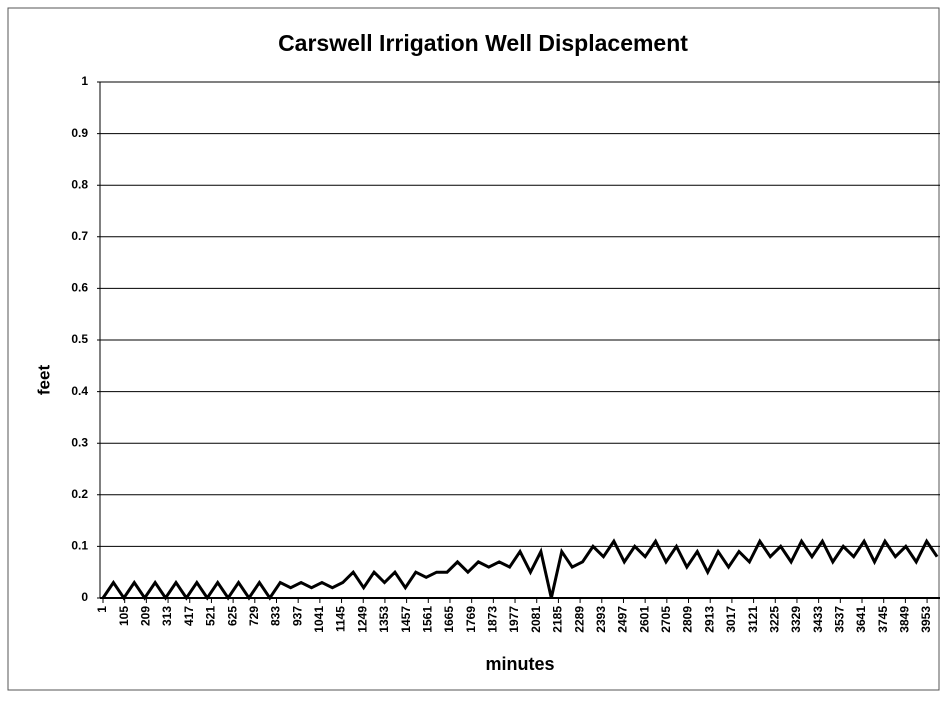  I want to click on y-tick-label: 0.7, so click(79, 236).